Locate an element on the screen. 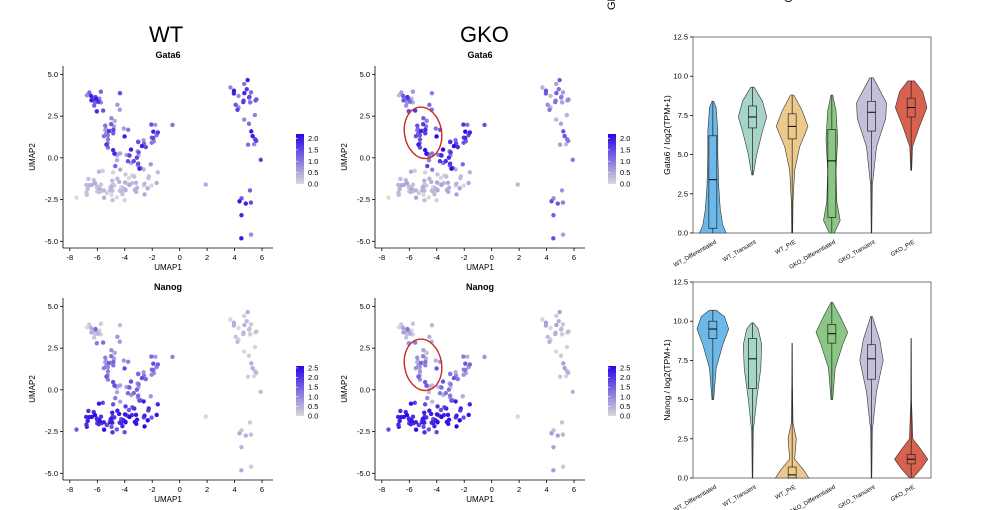  y-tick-label: 5.0 is located at coordinates (683, 154).